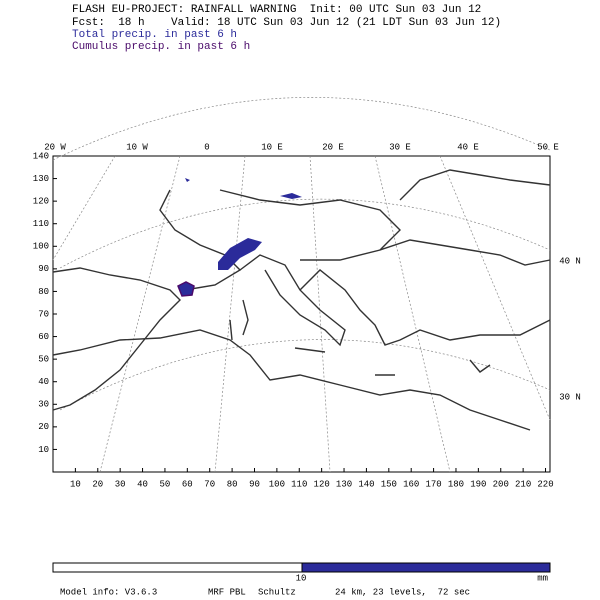 The image size is (600, 600). I want to click on precip, so click(239, 237).